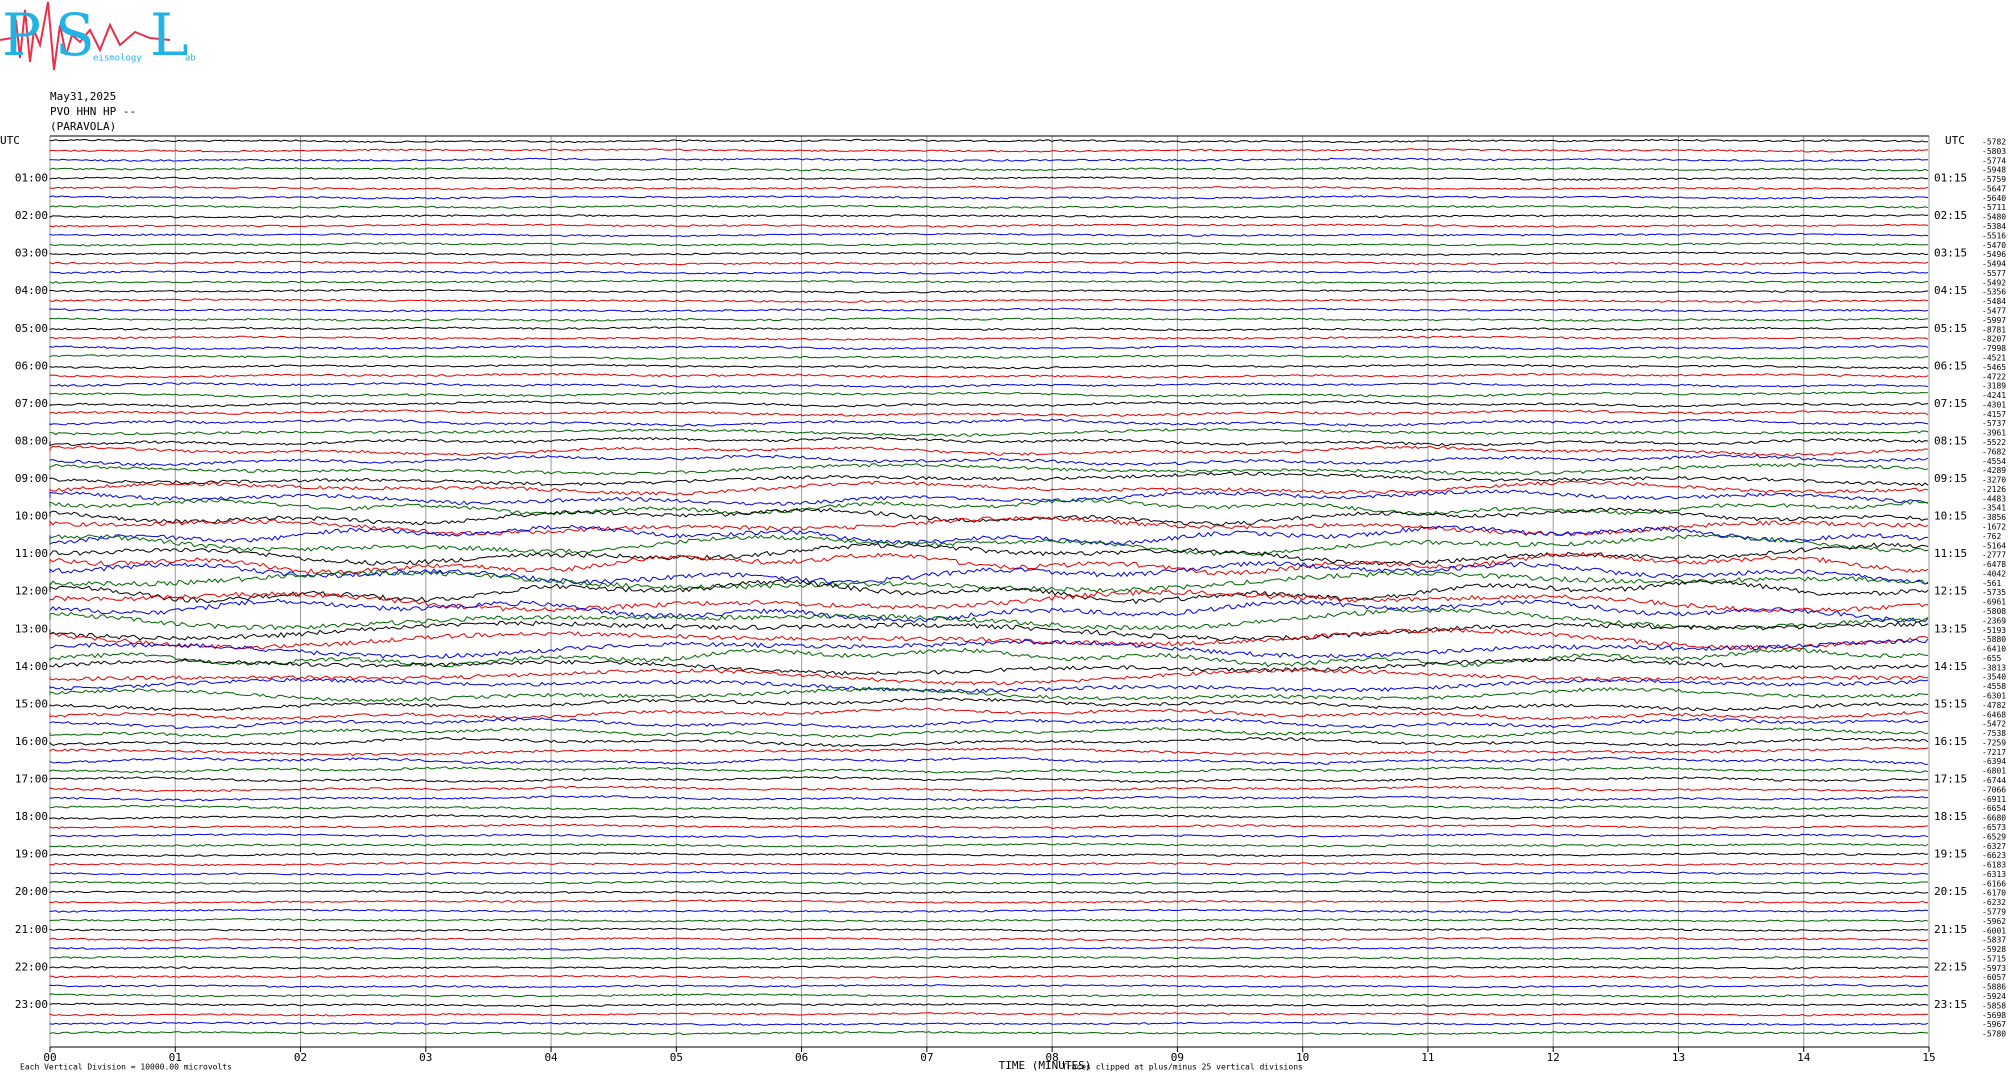 Image resolution: width=2010 pixels, height=1080 pixels. What do you see at coordinates (31, 365) in the screenshot?
I see `left-hour-label: 06:00` at bounding box center [31, 365].